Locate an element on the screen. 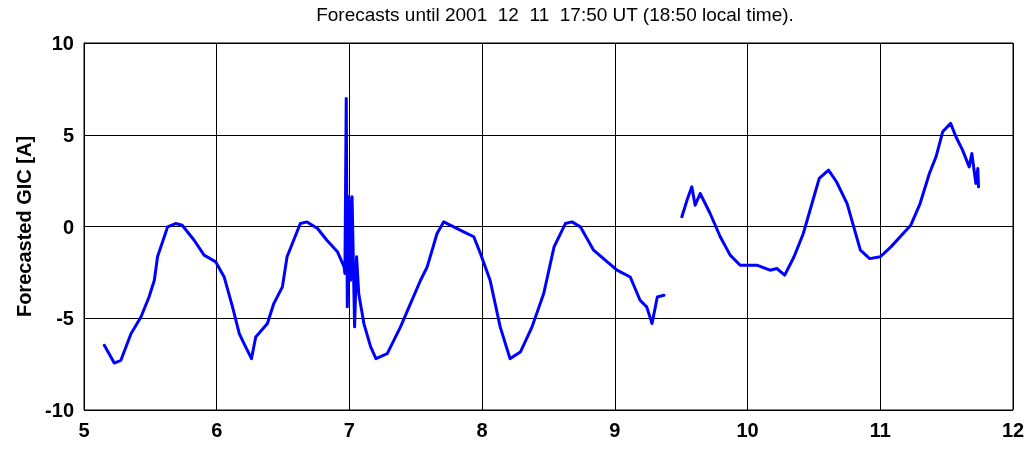 This screenshot has height=452, width=1034. x-tick-label: 12 is located at coordinates (1013, 430).